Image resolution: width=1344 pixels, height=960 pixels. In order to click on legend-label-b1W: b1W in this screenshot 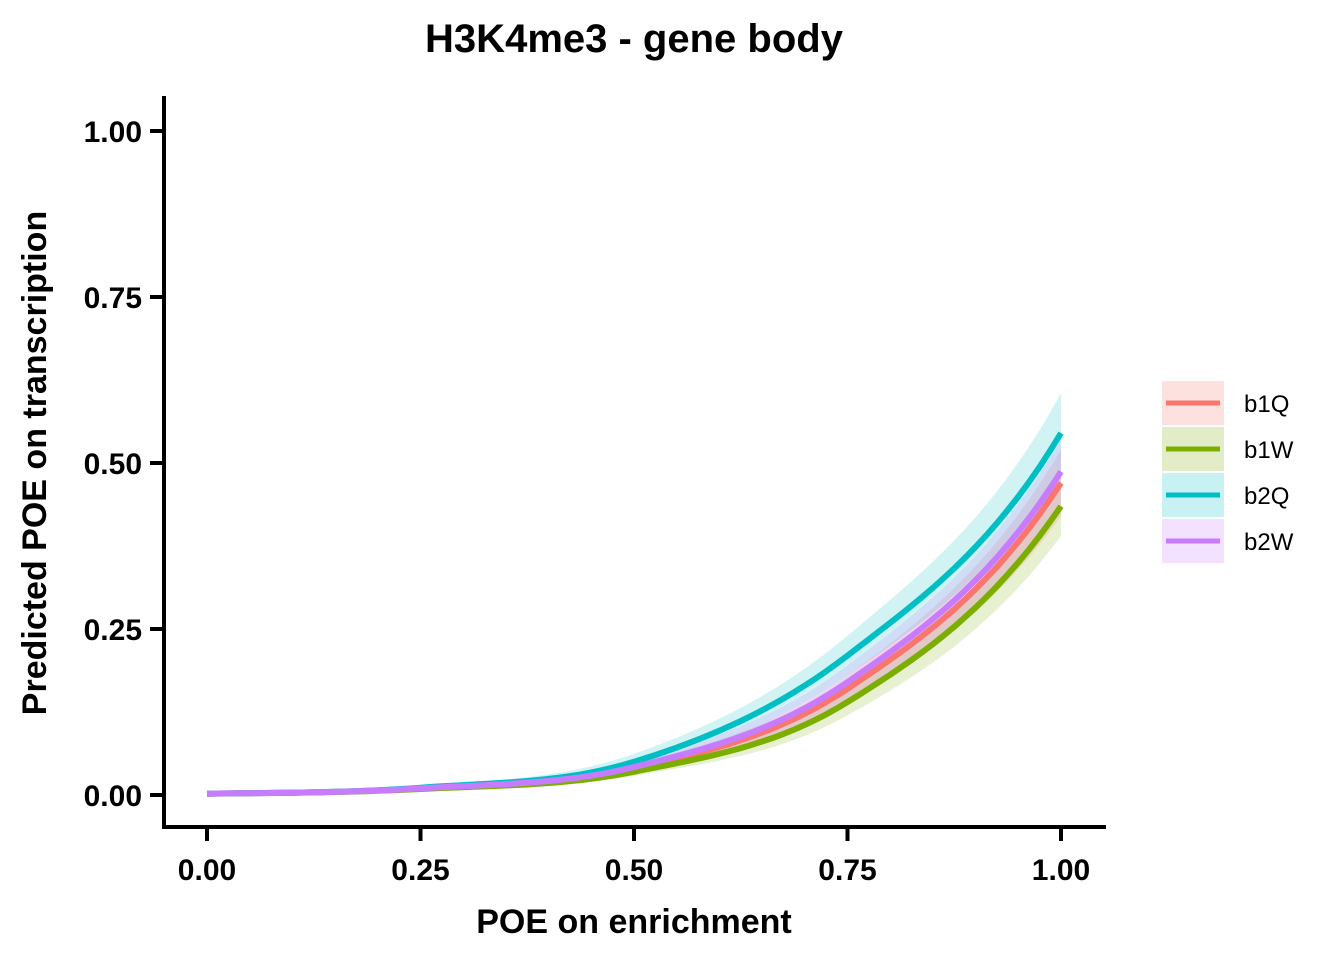, I will do `click(1269, 450)`.